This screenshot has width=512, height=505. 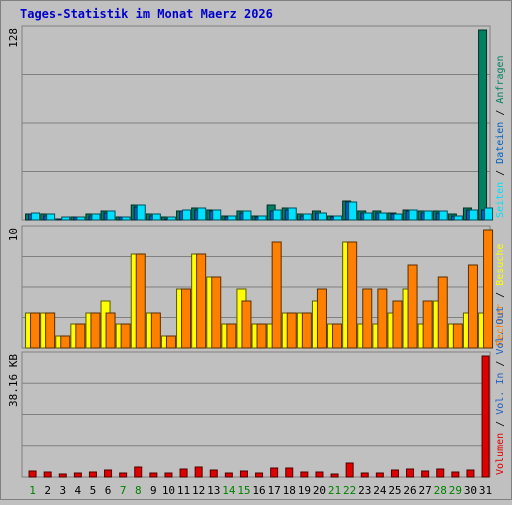 I want to click on day-label-4: 4, so click(x=78, y=490).